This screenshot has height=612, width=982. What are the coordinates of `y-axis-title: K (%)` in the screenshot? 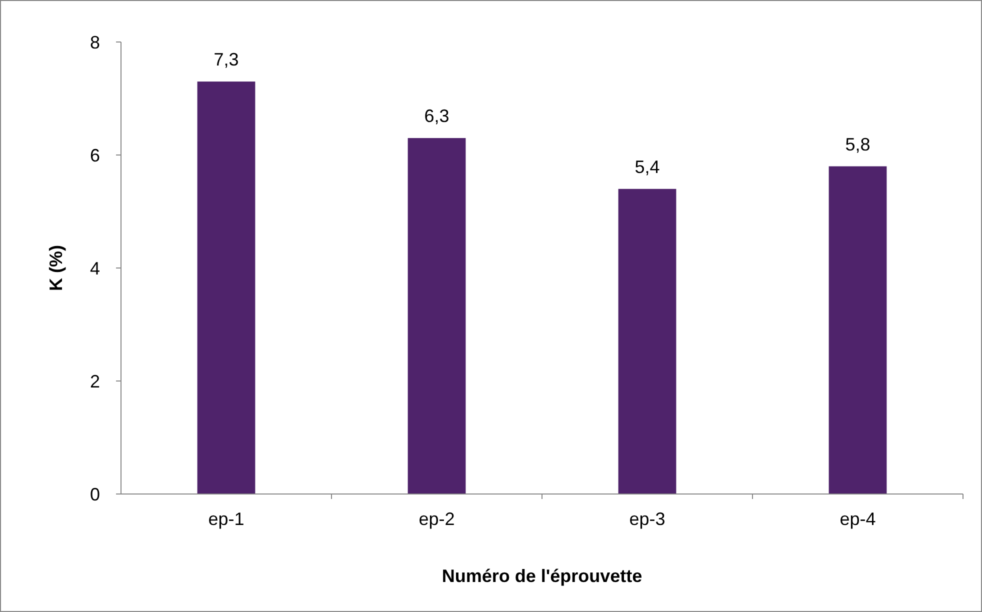 It's located at (56, 268).